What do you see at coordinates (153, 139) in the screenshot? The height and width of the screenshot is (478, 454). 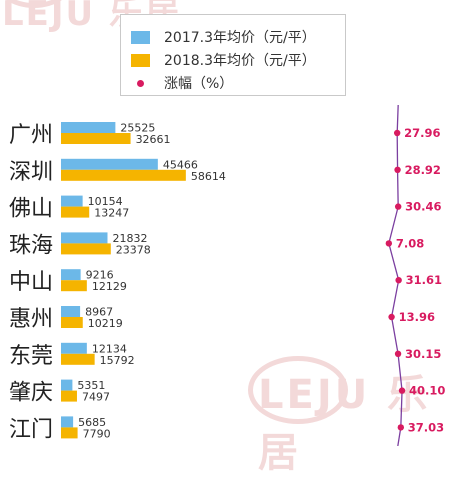 I see `data-label-2018: 32661` at bounding box center [153, 139].